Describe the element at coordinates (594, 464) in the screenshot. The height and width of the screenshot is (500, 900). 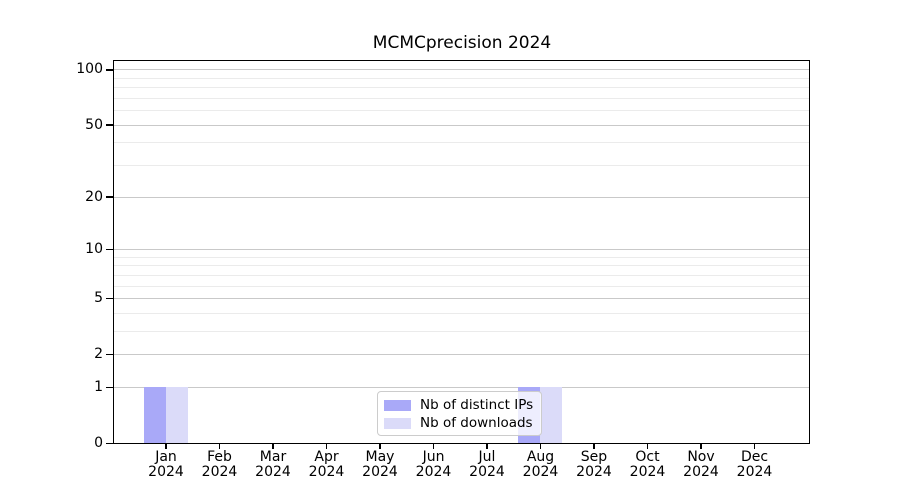
I see `x-tick-label: Sep 2024` at that location.